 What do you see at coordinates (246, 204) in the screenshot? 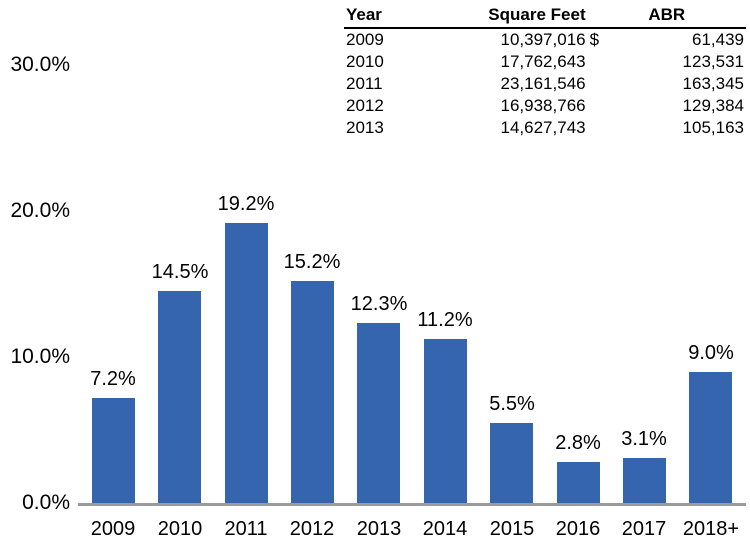
I see `bar-value-label: 19.2%` at bounding box center [246, 204].